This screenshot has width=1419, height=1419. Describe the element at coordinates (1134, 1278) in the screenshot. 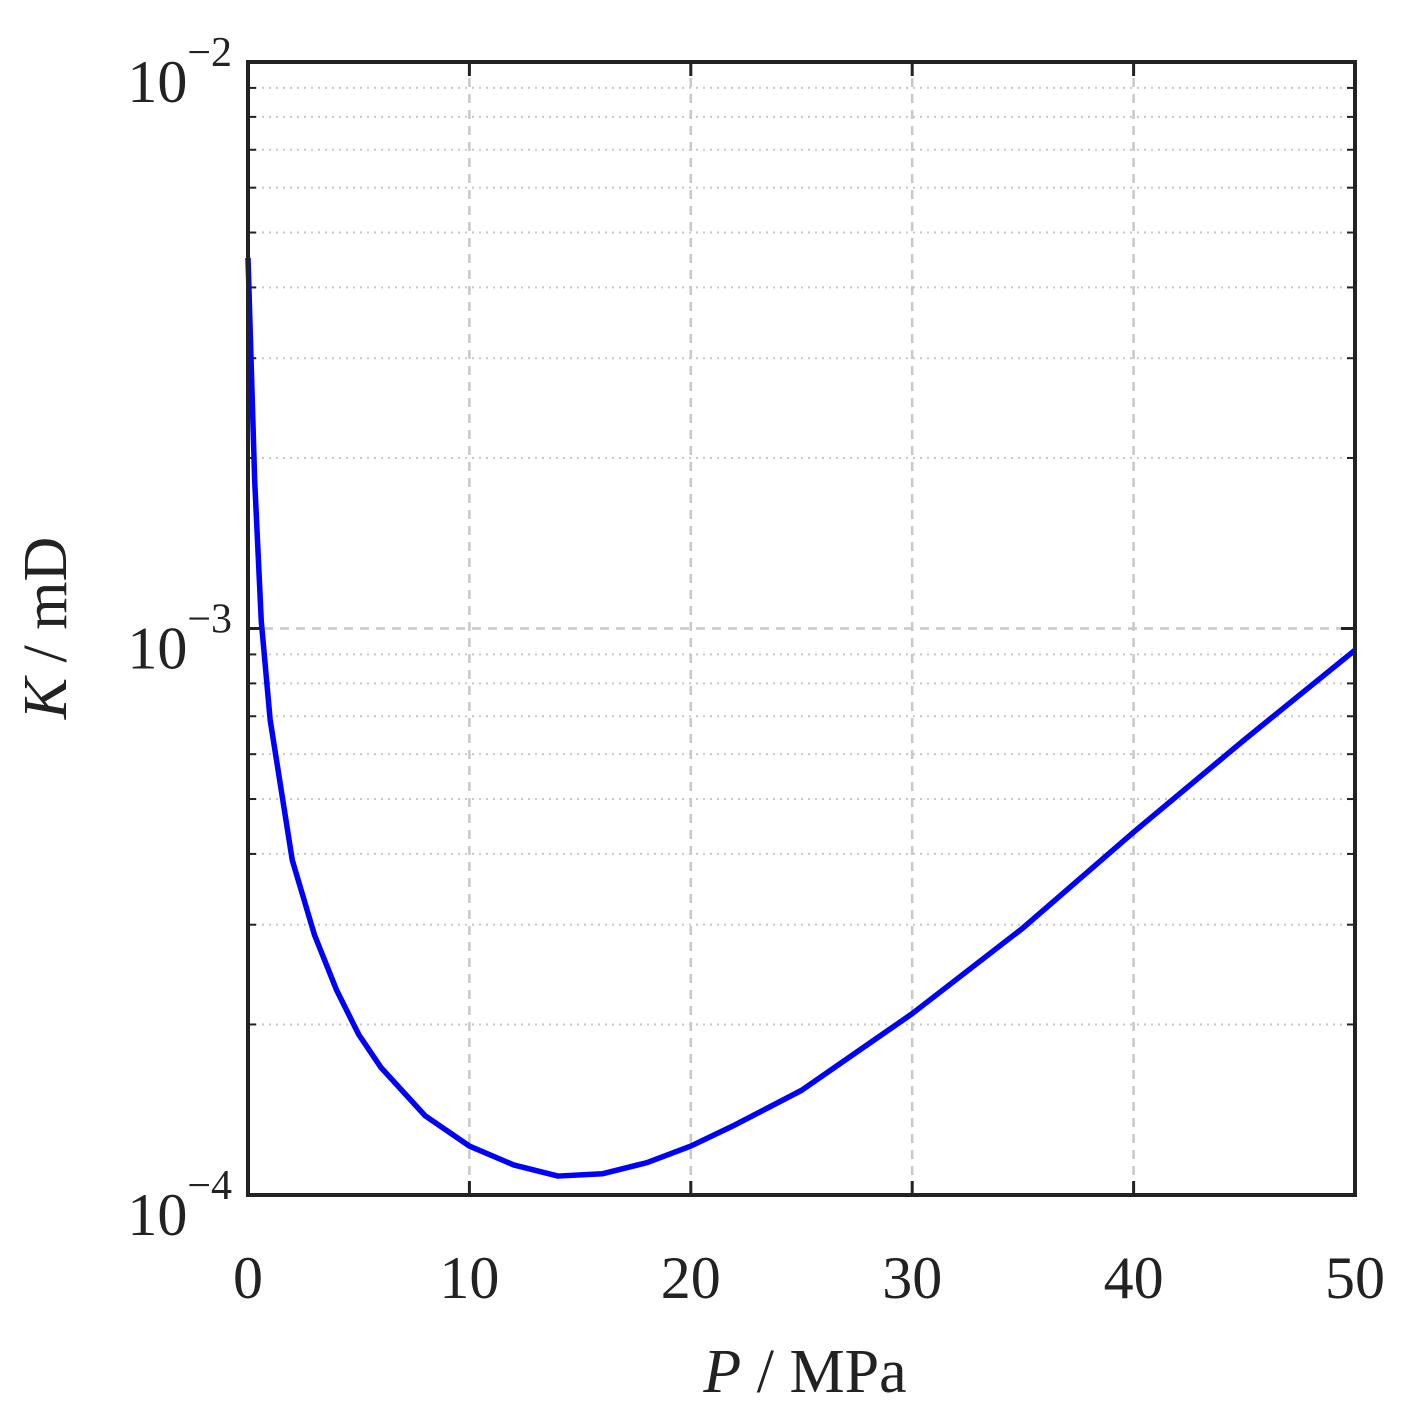

I see `x-tick-label: 40` at that location.